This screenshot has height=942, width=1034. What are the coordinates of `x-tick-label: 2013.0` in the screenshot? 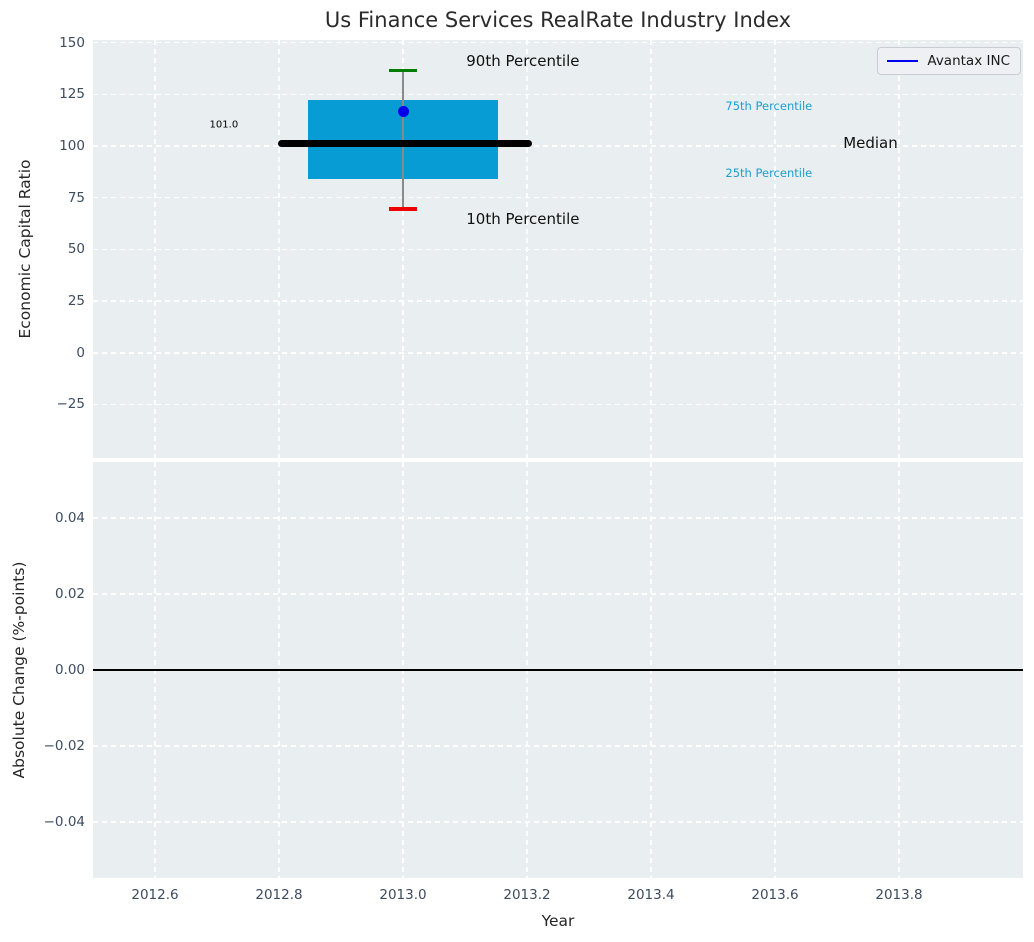 It's located at (403, 895).